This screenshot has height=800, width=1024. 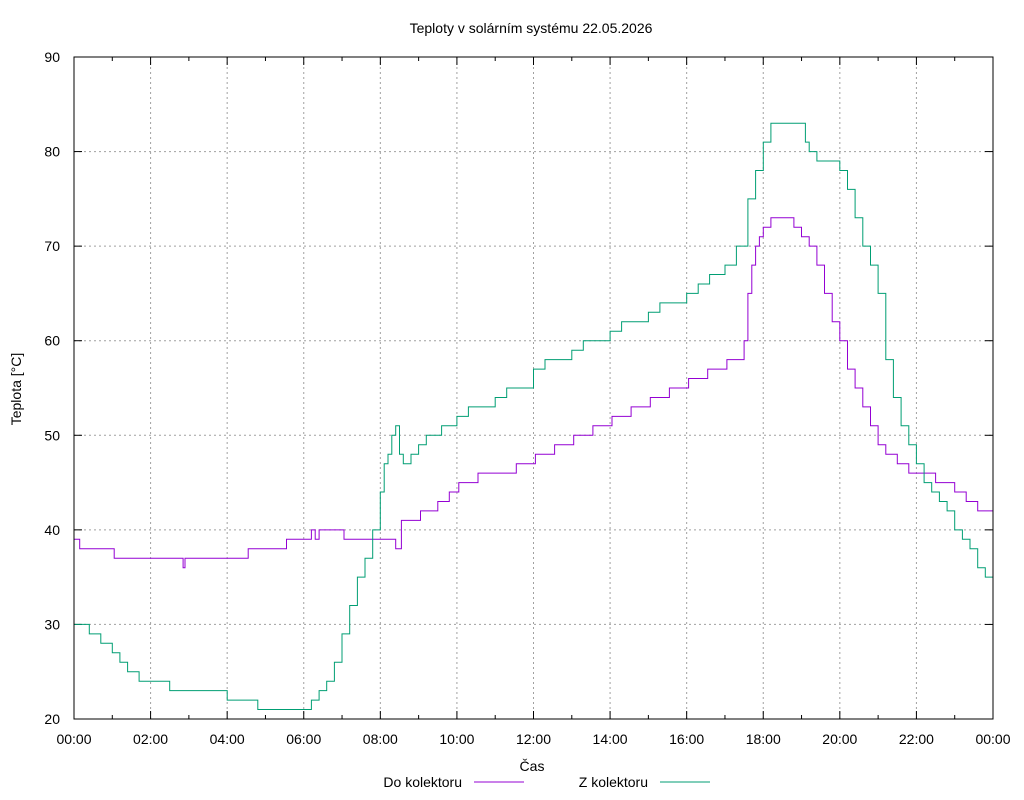 I want to click on y-tick-label: 40, so click(x=52, y=530).